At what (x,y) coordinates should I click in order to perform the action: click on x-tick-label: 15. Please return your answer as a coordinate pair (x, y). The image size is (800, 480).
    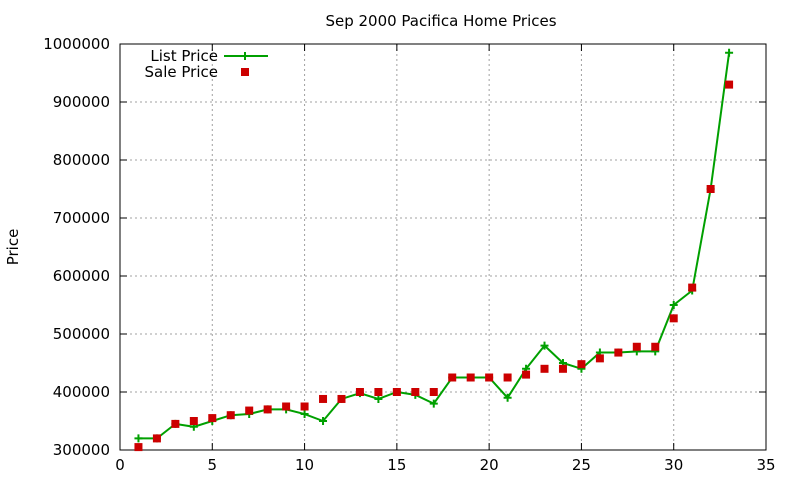
    Looking at the image, I should click on (396, 465).